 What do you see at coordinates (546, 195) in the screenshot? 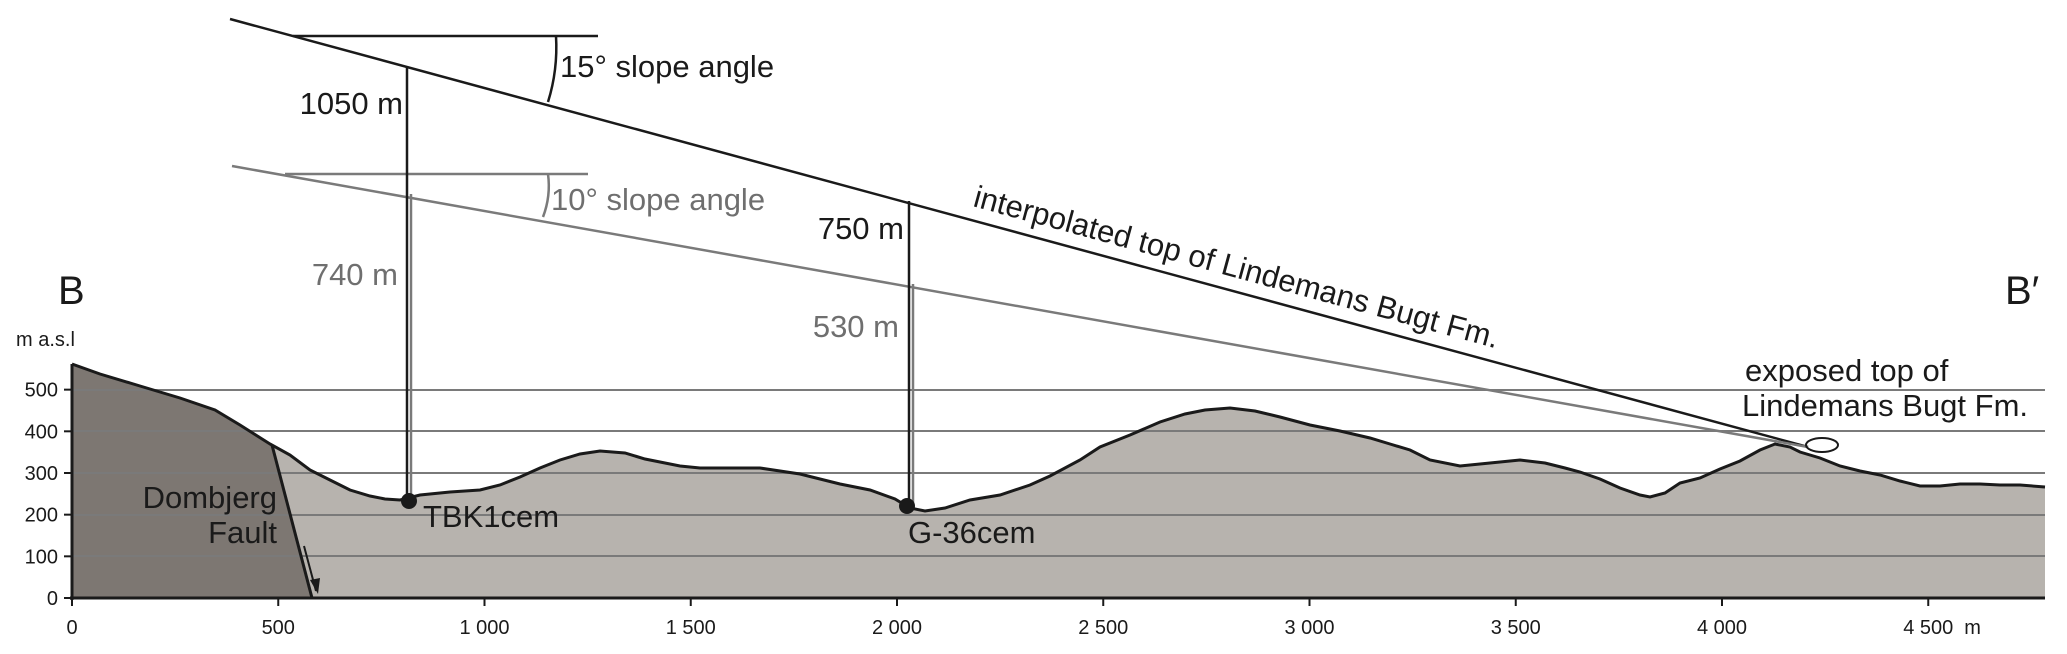
I see `slope10-angle-arc` at bounding box center [546, 195].